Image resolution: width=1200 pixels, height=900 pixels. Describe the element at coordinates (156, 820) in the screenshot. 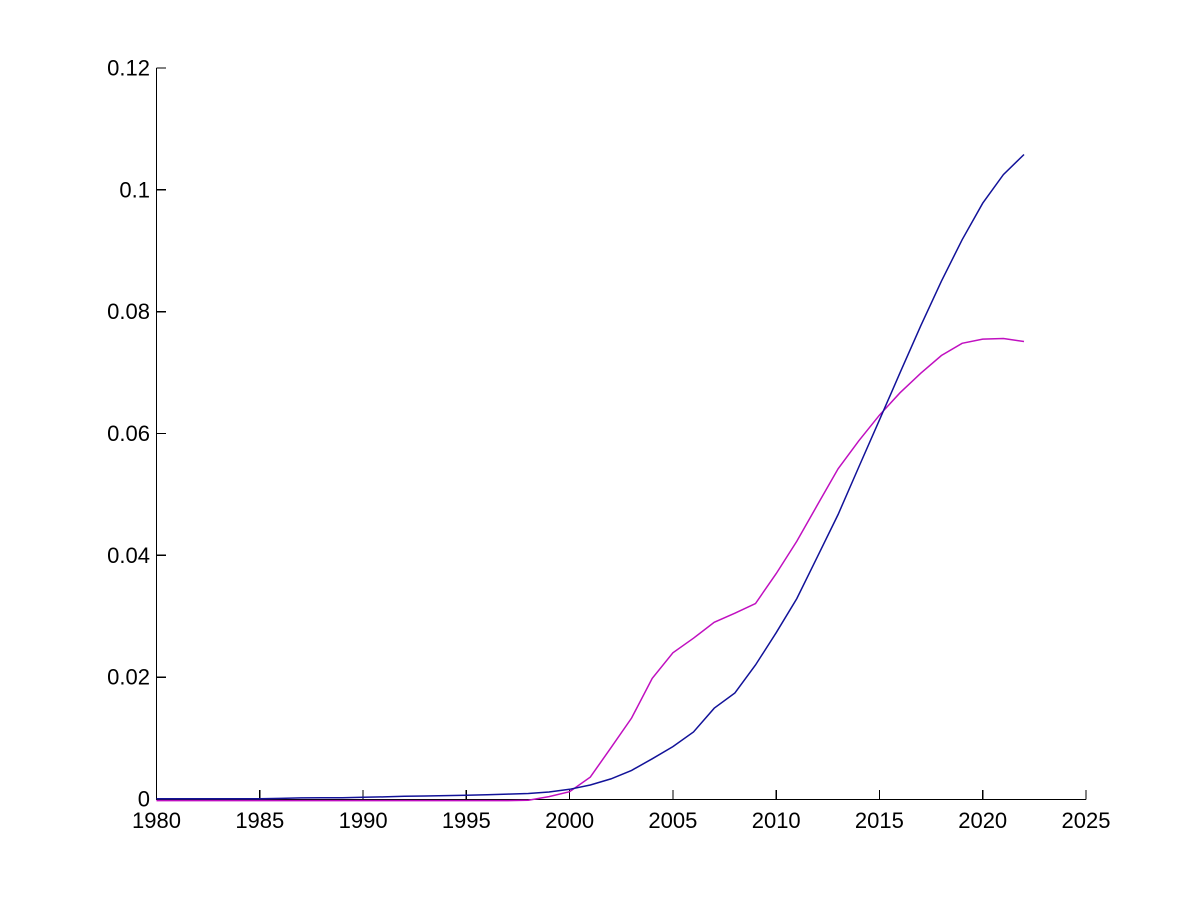

I see `svg-text: 1980` at that location.